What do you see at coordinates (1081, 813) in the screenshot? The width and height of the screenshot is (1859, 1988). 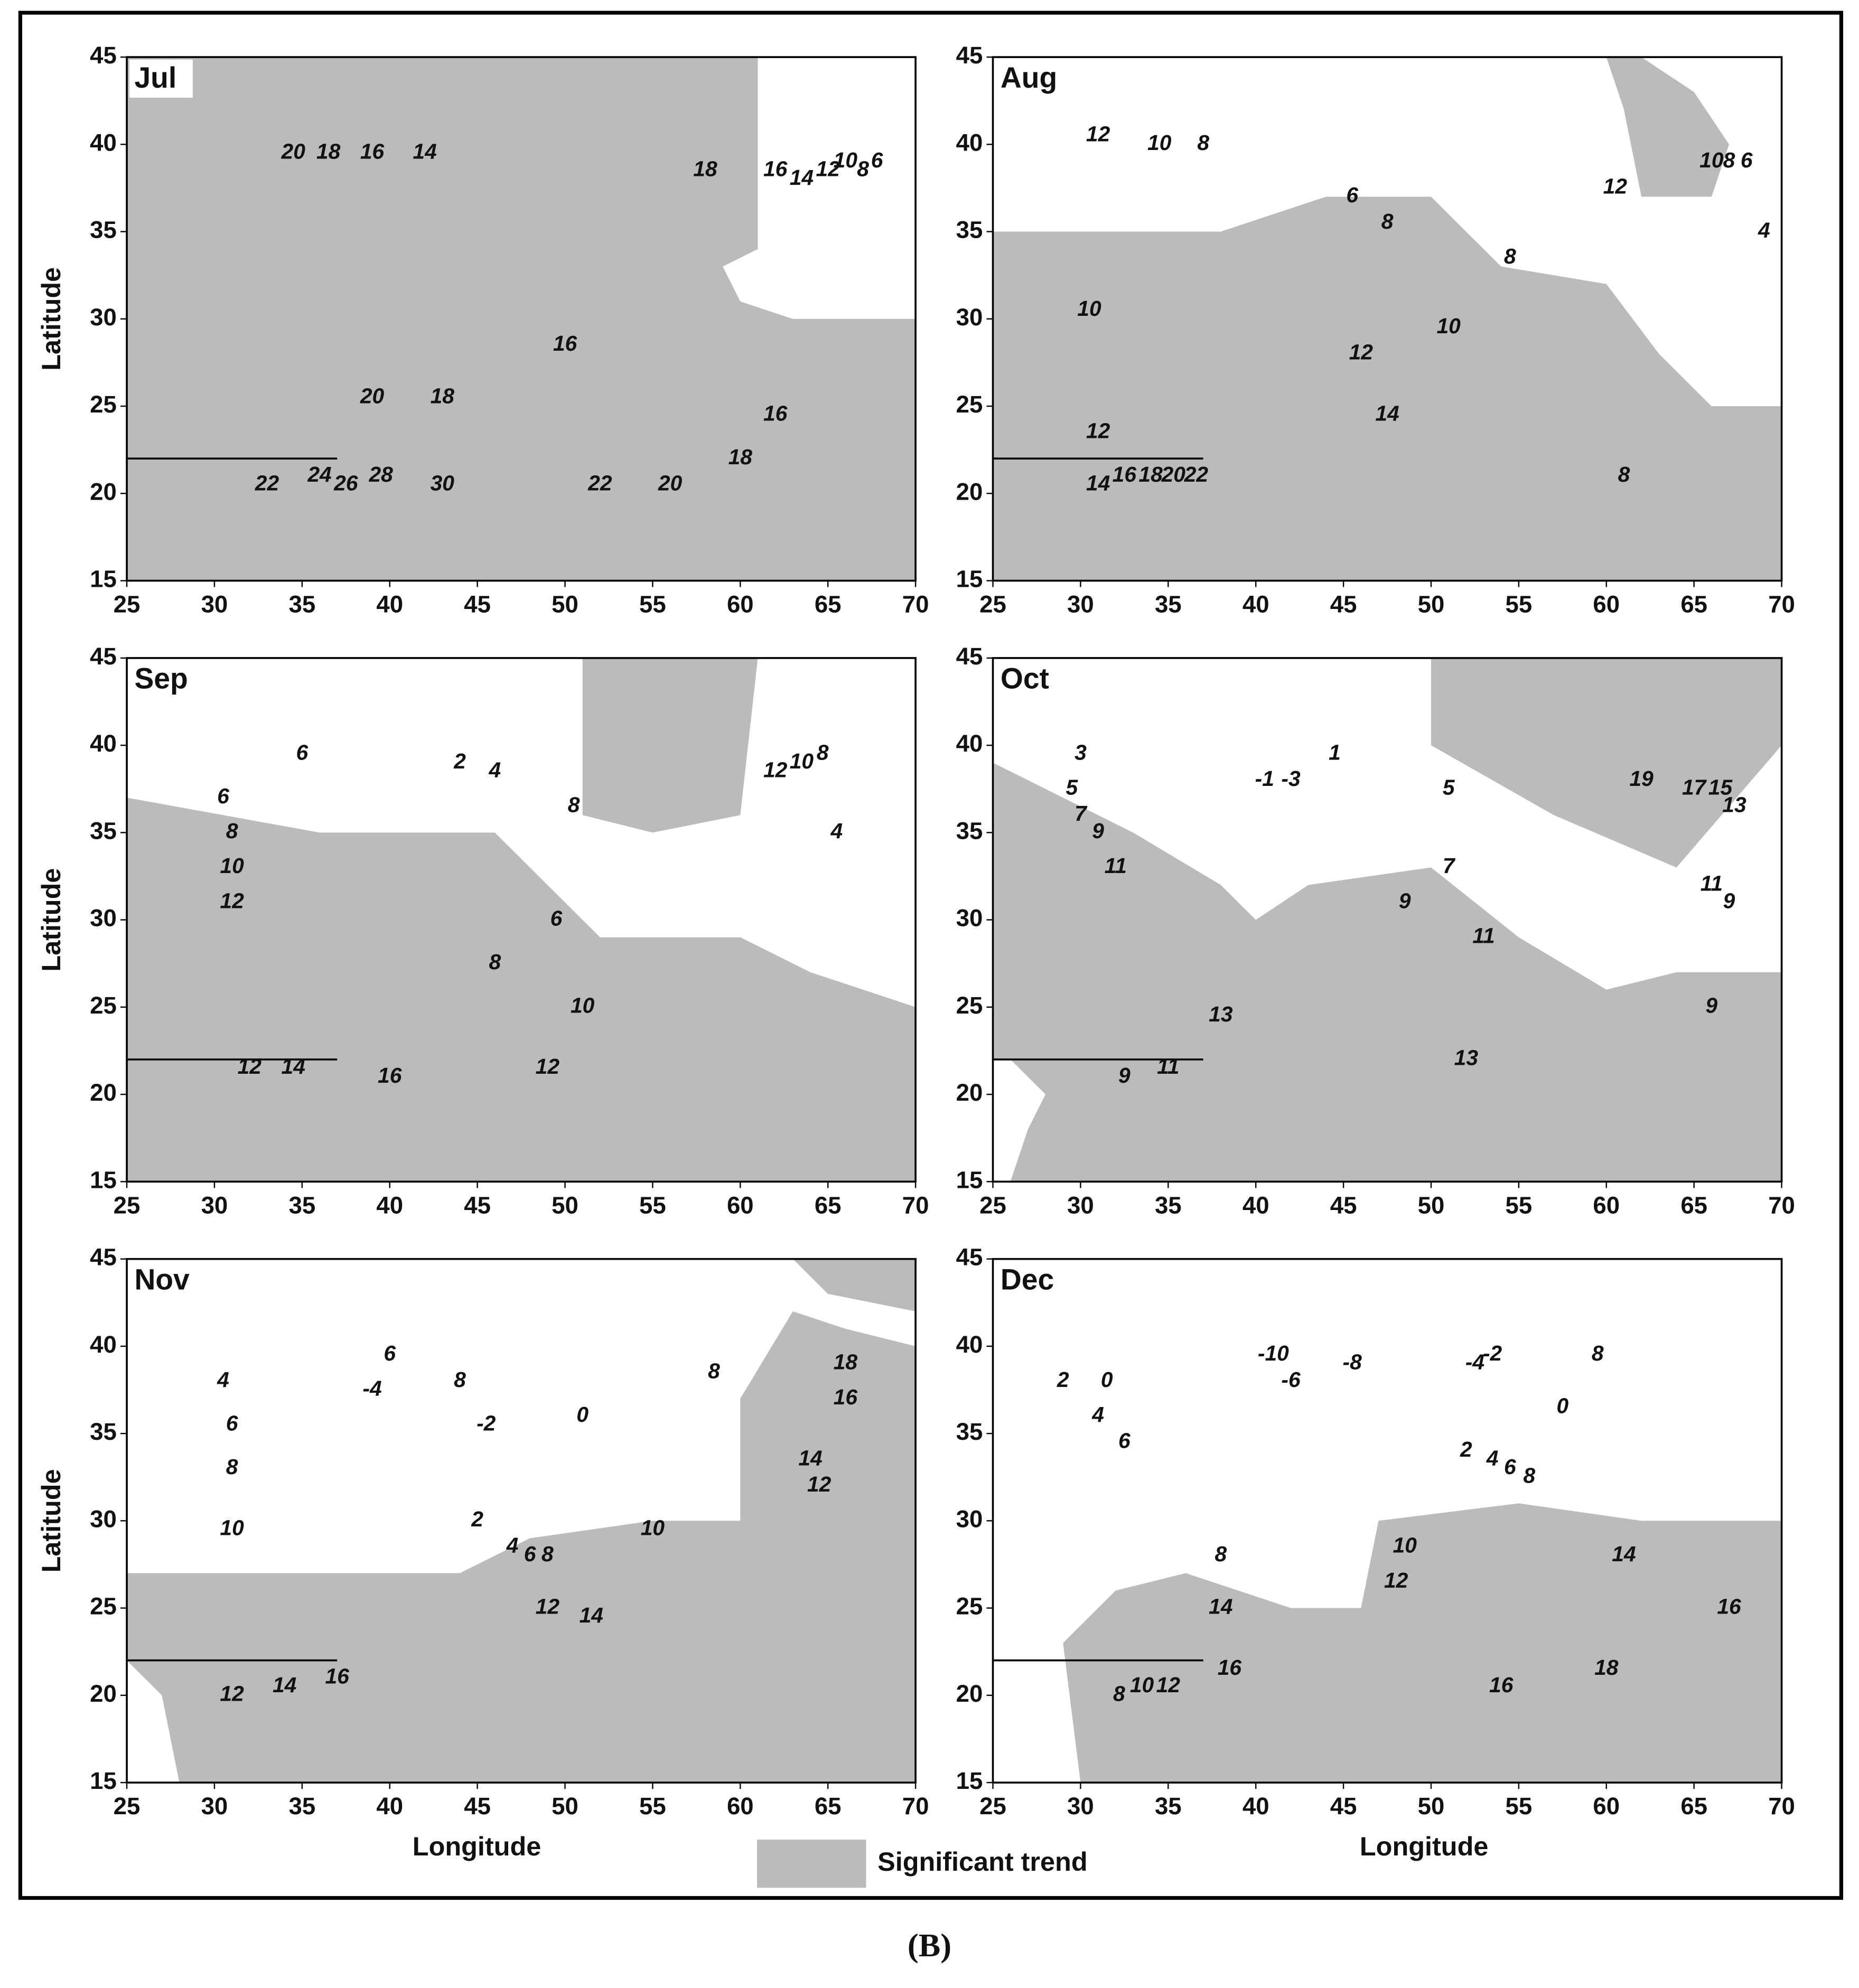 I see `contour-label: 7` at bounding box center [1081, 813].